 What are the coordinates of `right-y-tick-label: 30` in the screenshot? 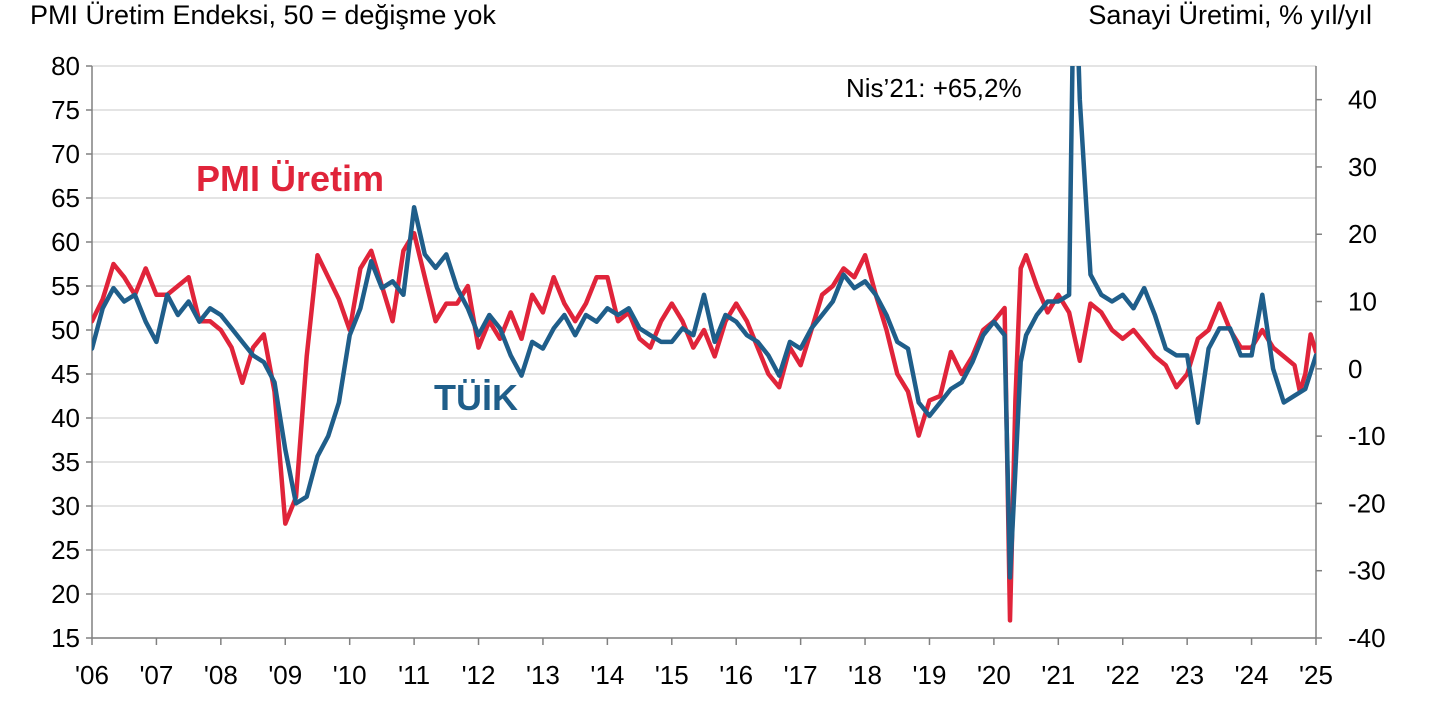 It's located at (1362, 167).